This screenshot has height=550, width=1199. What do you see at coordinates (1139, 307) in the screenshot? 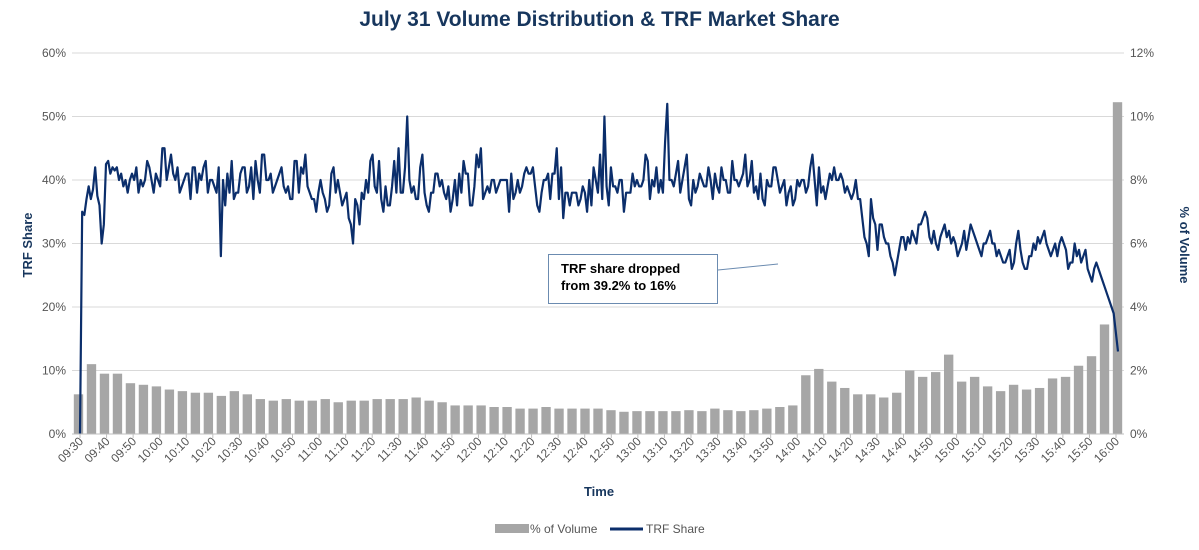
I see `y-right-tick-label: 4%` at bounding box center [1139, 307].